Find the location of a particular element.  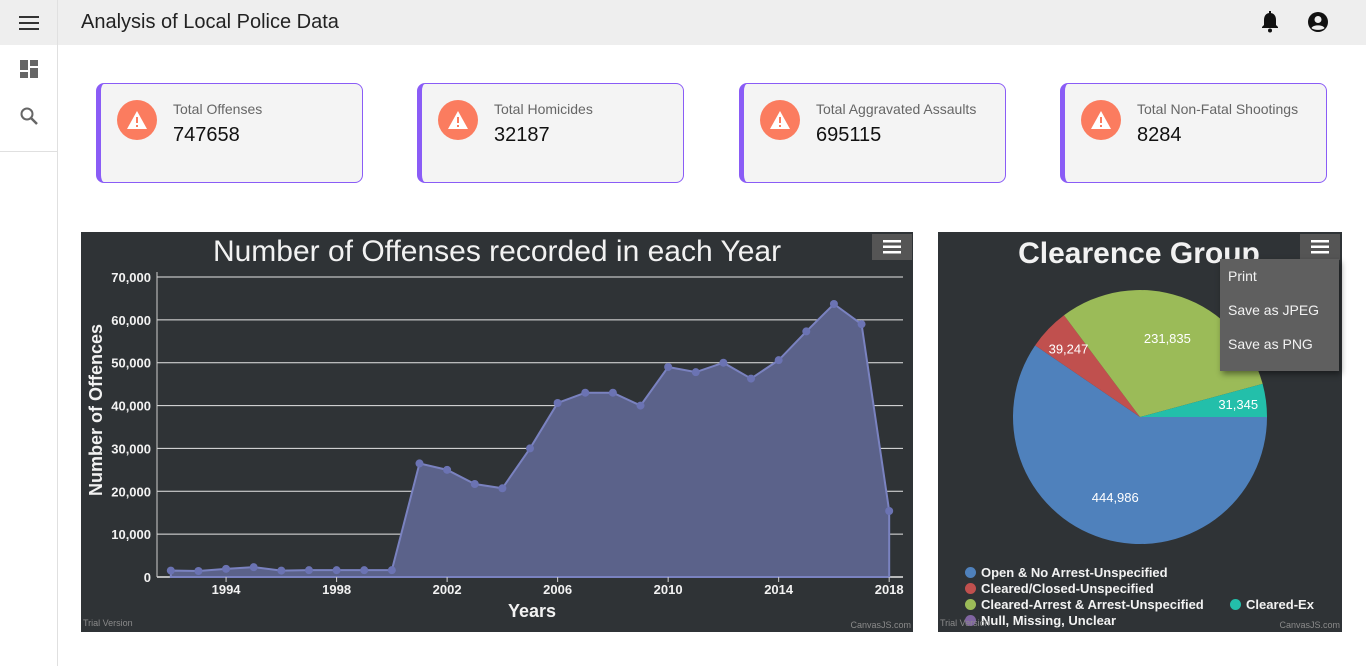

stat-value: 32187 is located at coordinates (522, 135).